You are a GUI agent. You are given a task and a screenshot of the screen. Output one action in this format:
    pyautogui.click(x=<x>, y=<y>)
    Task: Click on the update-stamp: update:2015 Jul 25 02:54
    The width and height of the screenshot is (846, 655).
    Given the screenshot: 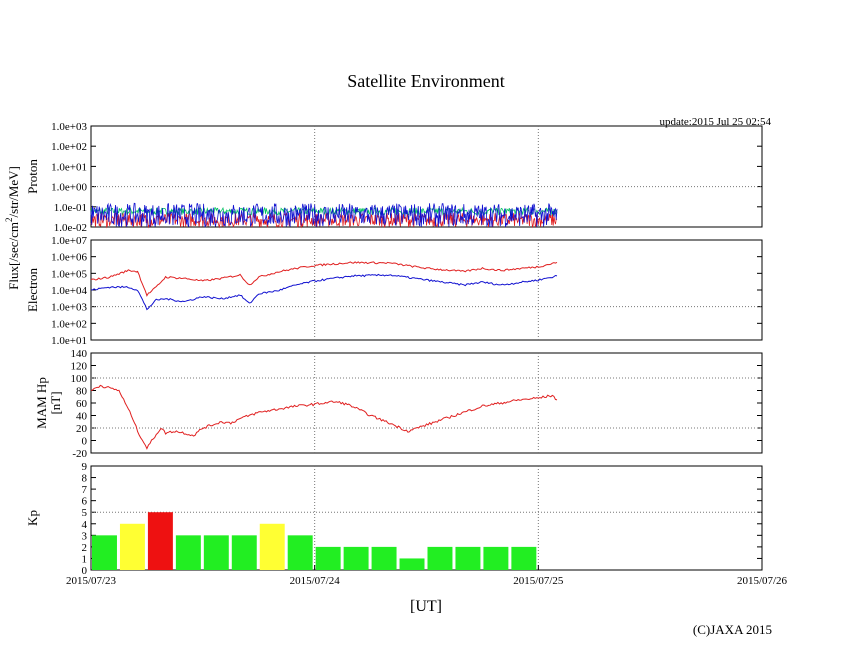 What is the action you would take?
    pyautogui.click(x=715, y=122)
    